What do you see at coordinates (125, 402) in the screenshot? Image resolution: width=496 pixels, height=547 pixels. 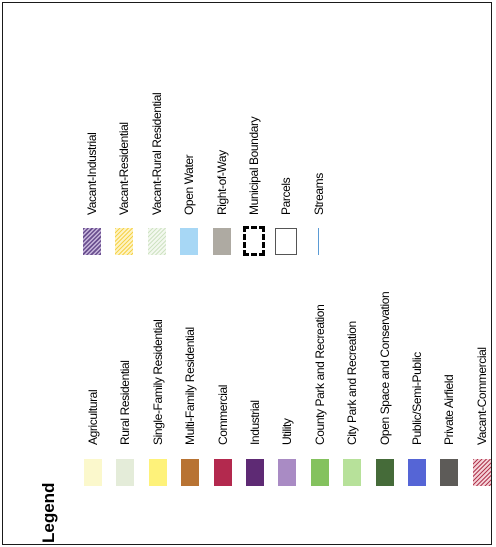 I see `legend-item-label: Rural Residential` at bounding box center [125, 402].